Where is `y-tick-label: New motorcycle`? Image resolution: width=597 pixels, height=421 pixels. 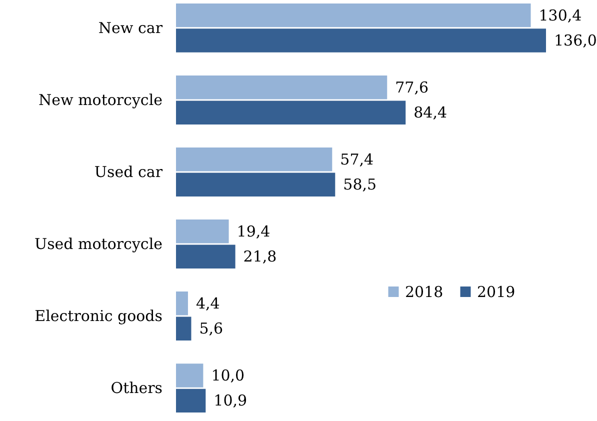
y-tick-label: New motorcycle is located at coordinates (100, 99).